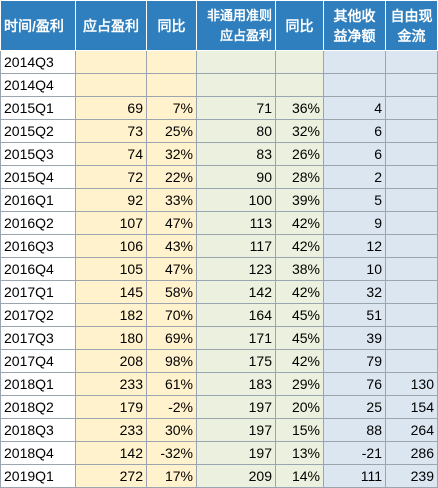 This screenshot has width=438, height=488. I want to click on cell-reported-profit: 73, so click(111, 131).